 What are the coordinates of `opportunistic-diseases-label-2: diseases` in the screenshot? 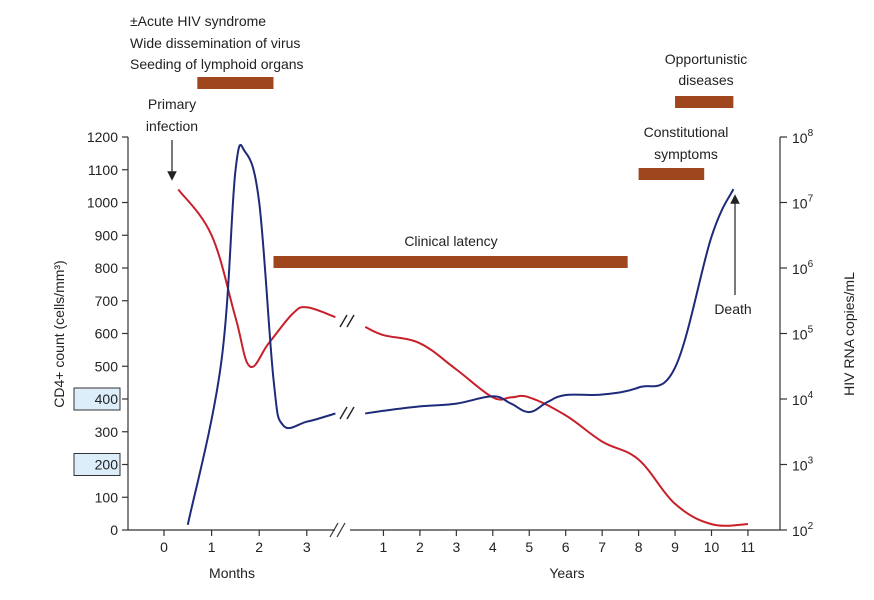 It's located at (705, 80).